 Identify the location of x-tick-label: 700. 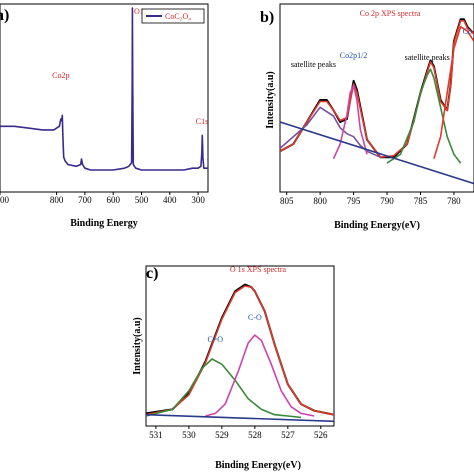
(85, 200).